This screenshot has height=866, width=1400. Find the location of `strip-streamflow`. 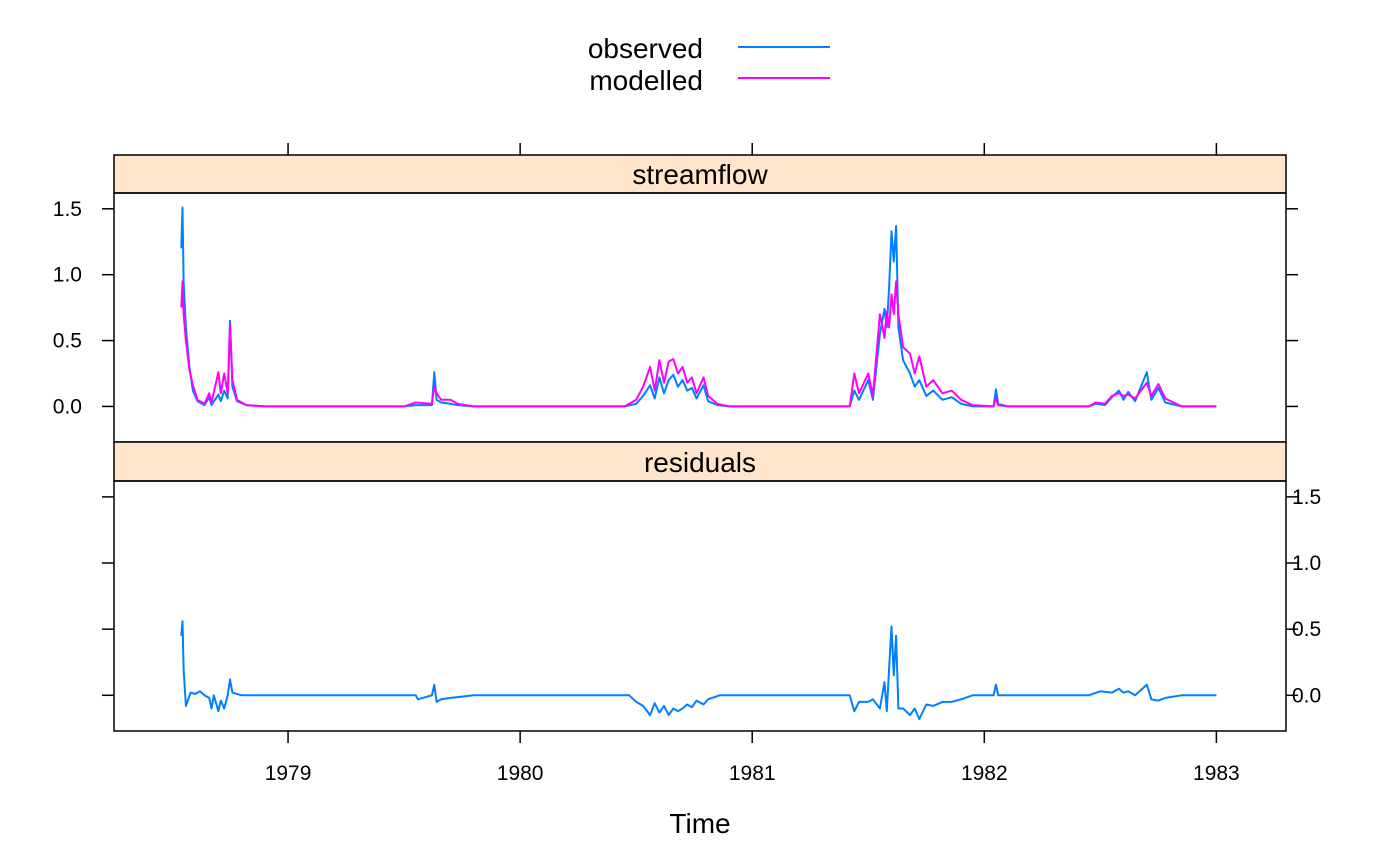

strip-streamflow is located at coordinates (700, 174).